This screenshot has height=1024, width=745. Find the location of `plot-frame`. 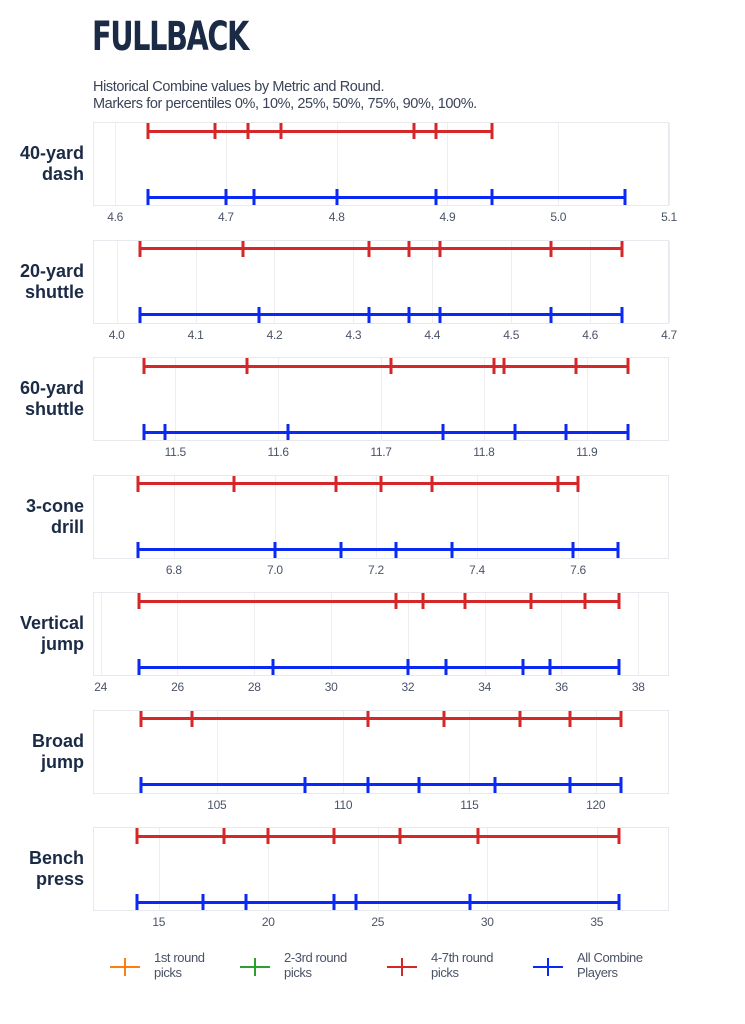

plot-frame is located at coordinates (381, 164).